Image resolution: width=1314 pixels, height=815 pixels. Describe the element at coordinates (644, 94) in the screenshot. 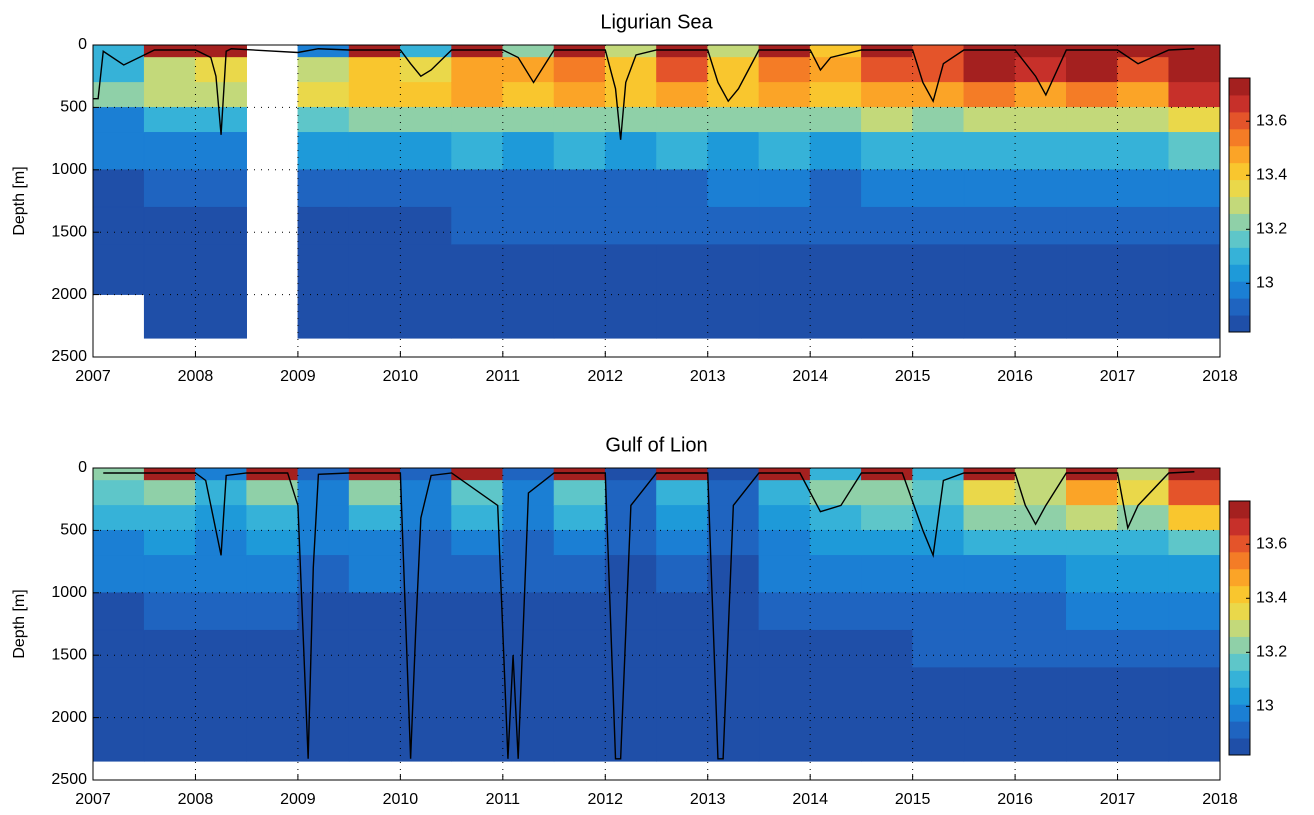

I see `mixed-layer-line` at that location.